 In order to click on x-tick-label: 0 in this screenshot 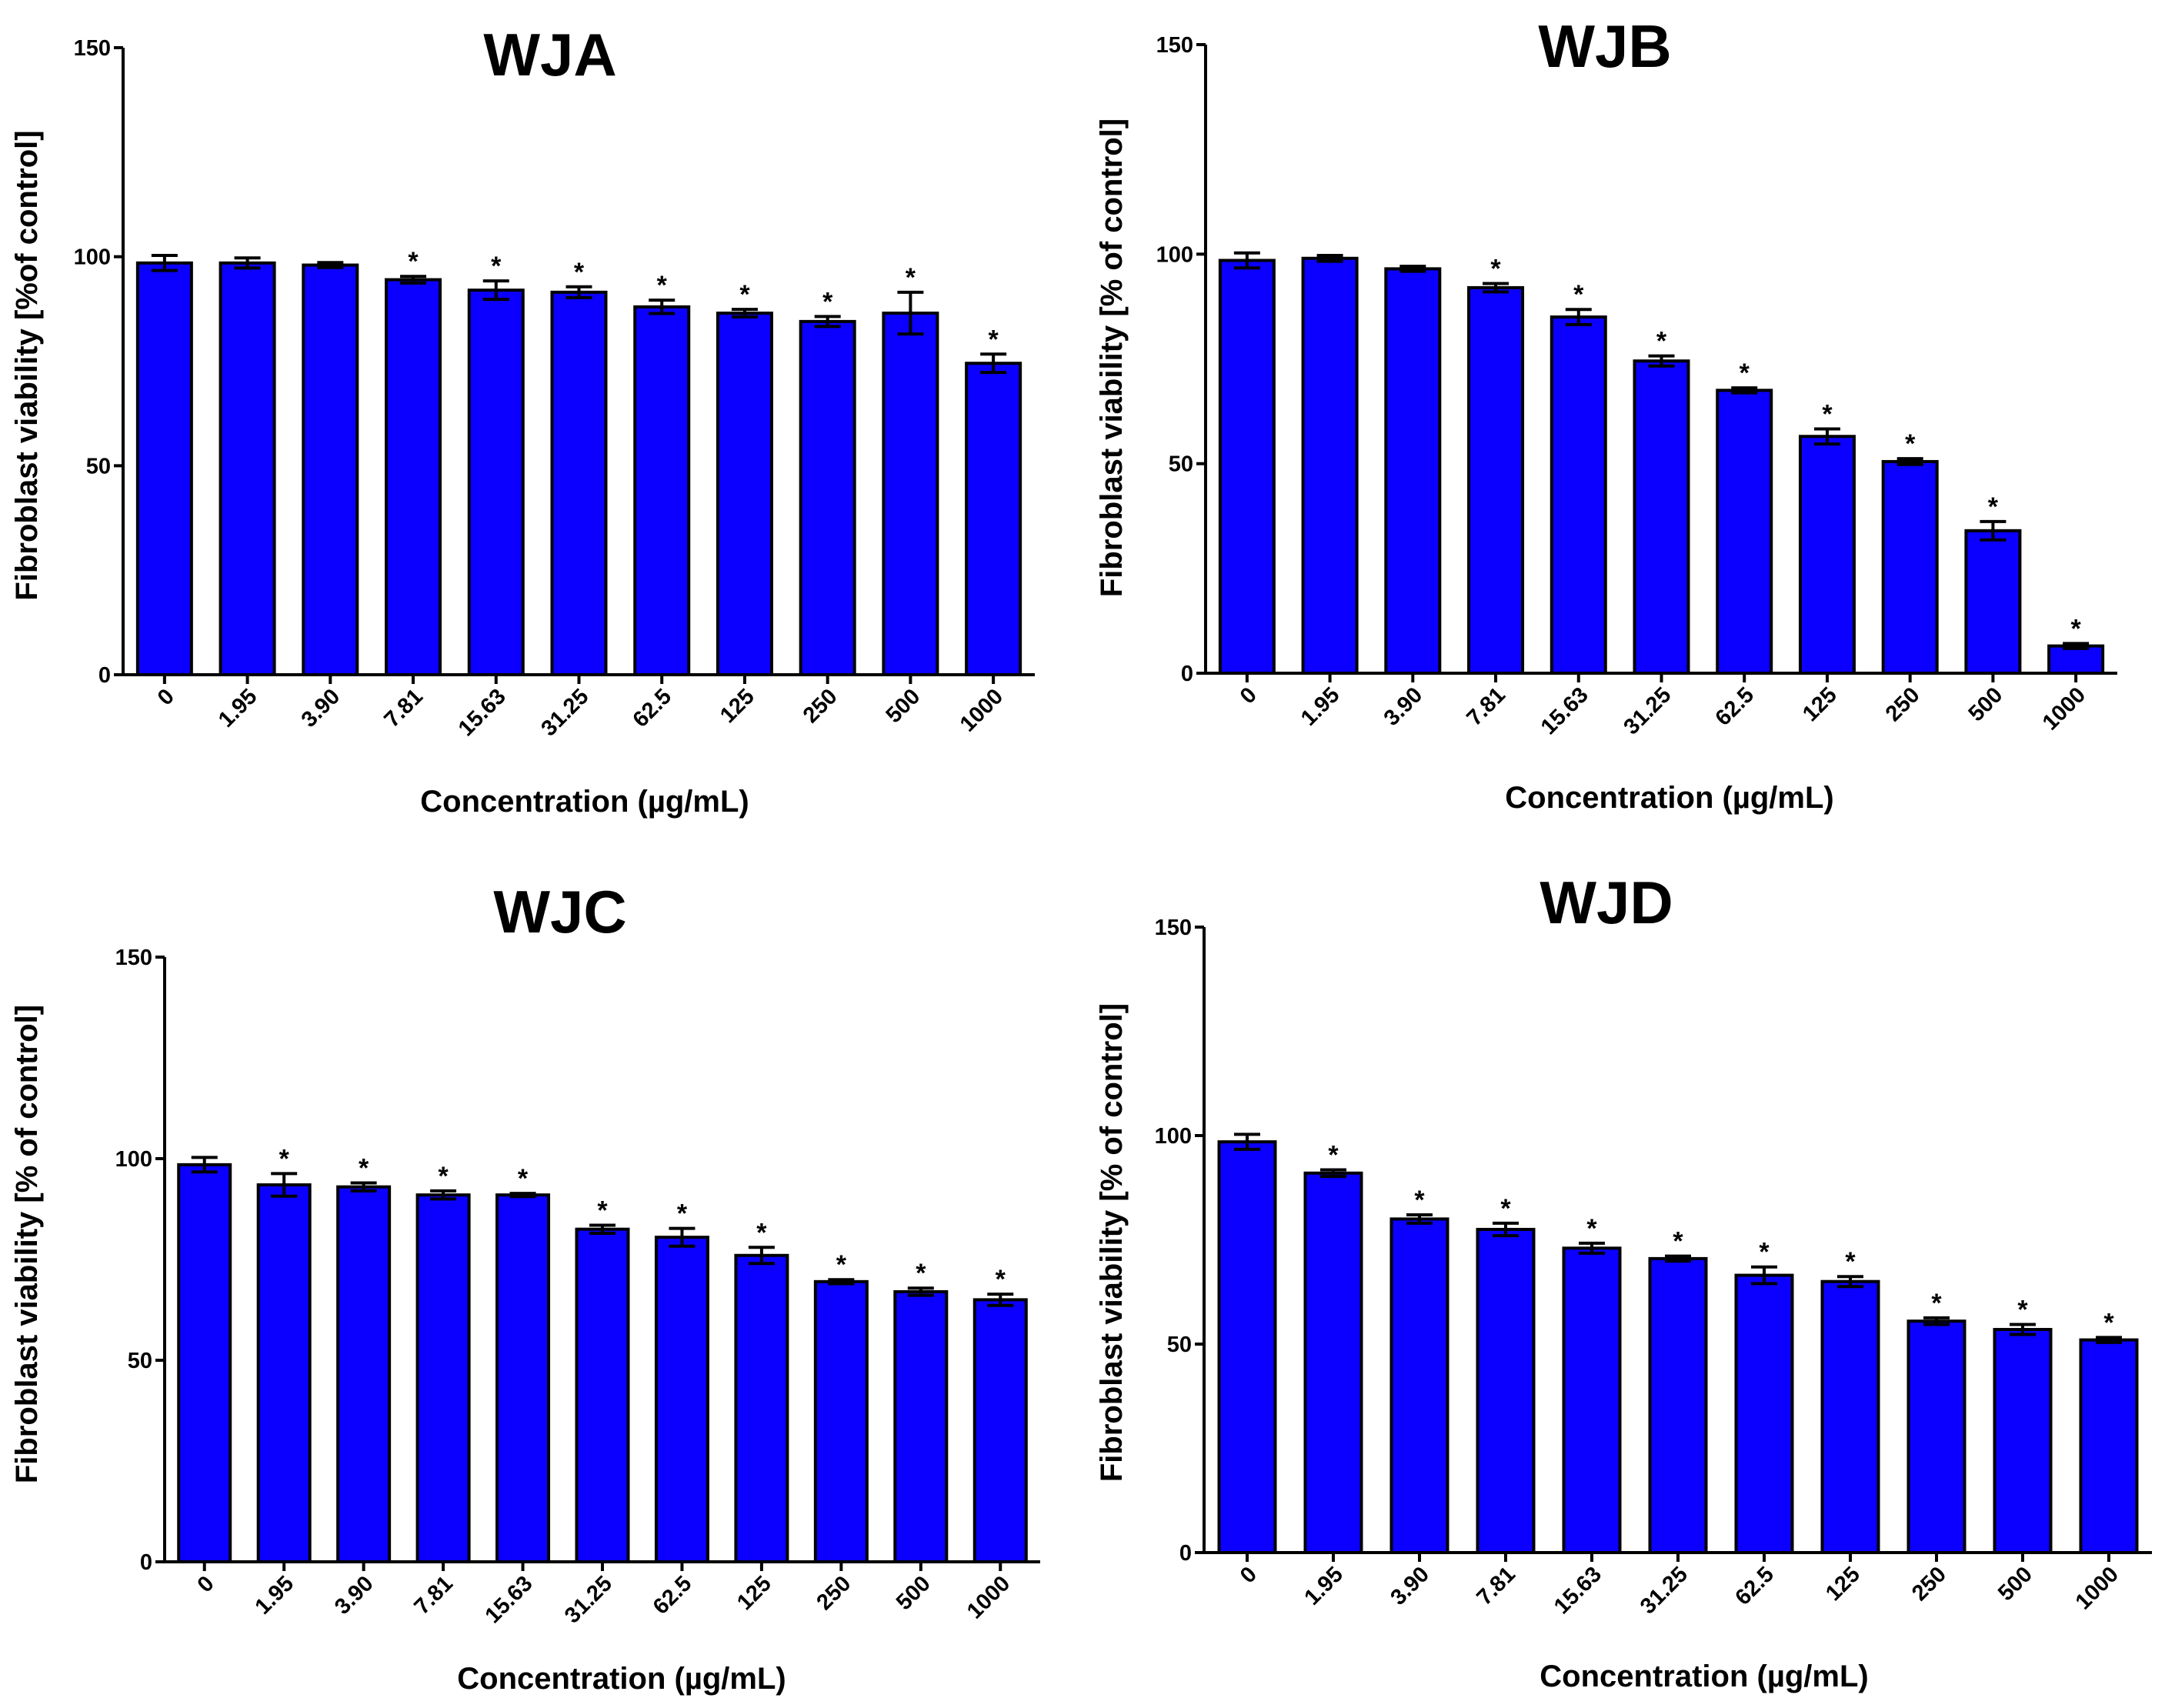, I will do `click(206, 1584)`.